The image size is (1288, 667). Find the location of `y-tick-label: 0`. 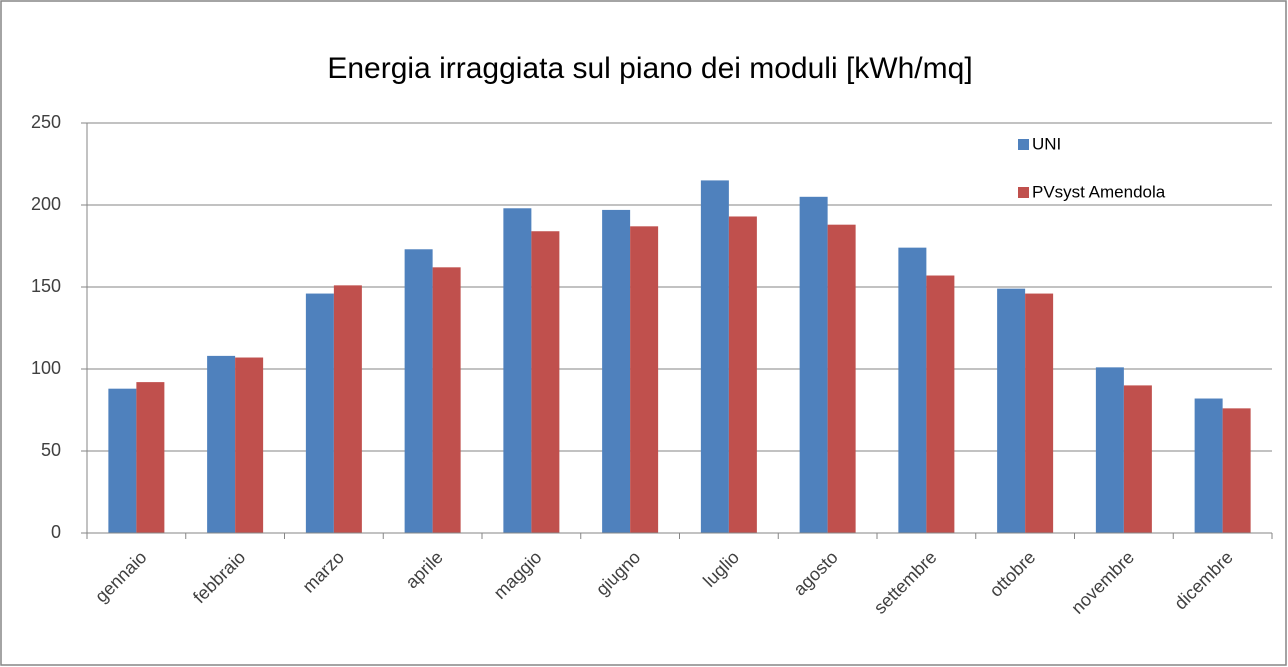

y-tick-label: 0 is located at coordinates (56, 532).